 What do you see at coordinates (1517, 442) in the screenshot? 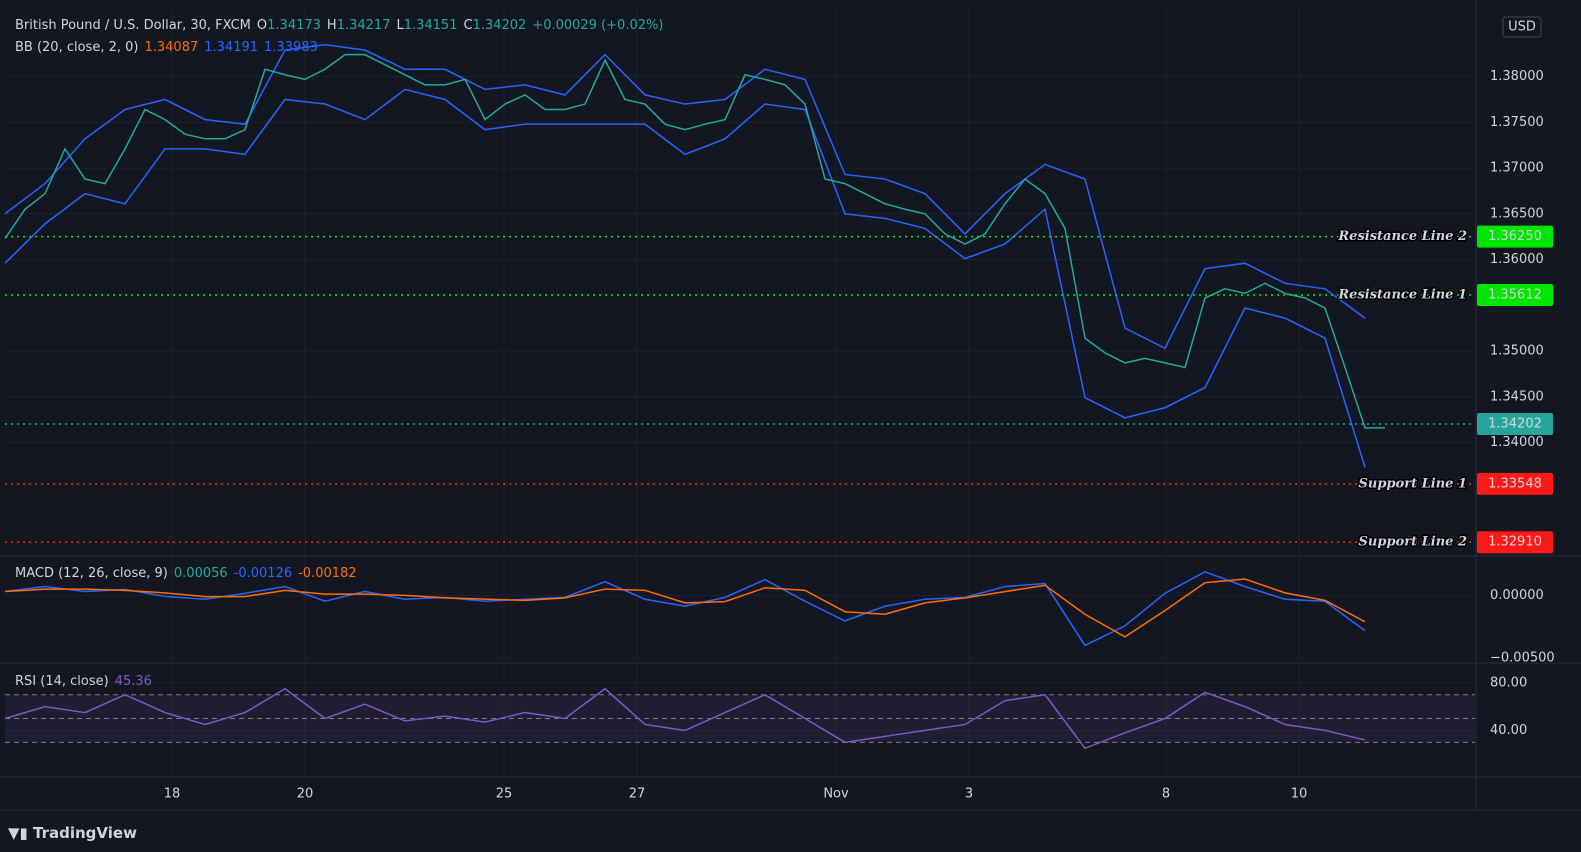
I see `y-tick-label: 1.34000` at bounding box center [1517, 442].